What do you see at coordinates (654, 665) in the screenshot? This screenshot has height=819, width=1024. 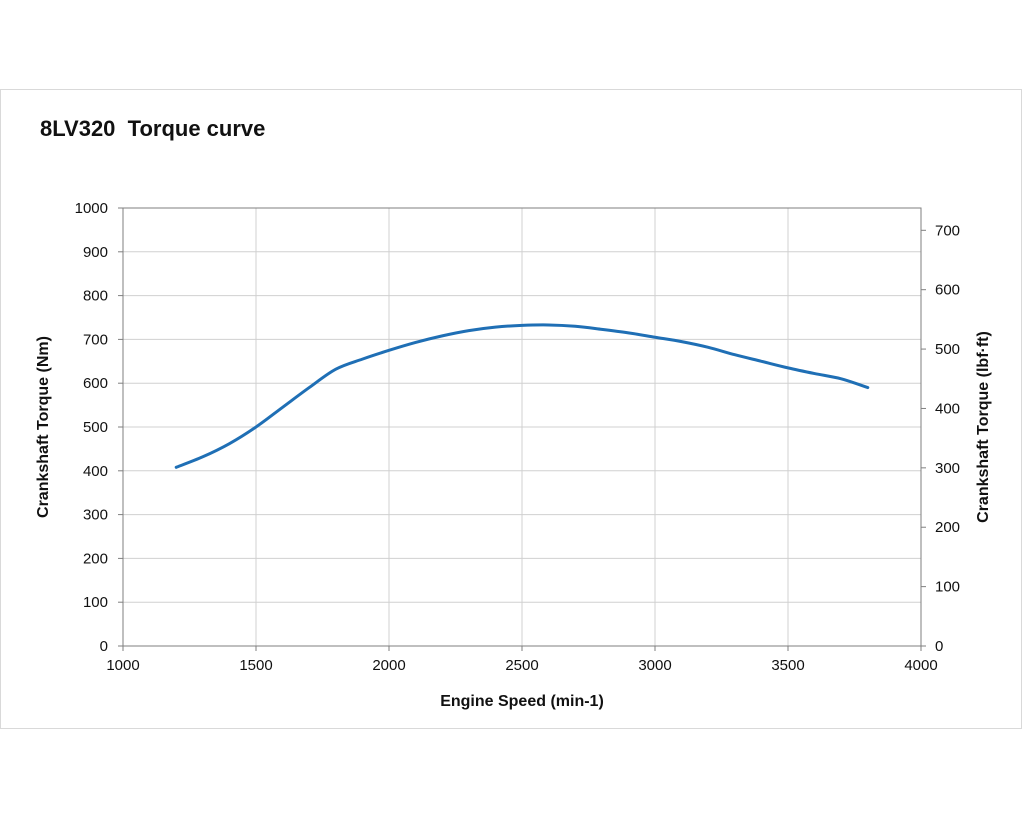 I see `x-tick-label: 3000` at bounding box center [654, 665].